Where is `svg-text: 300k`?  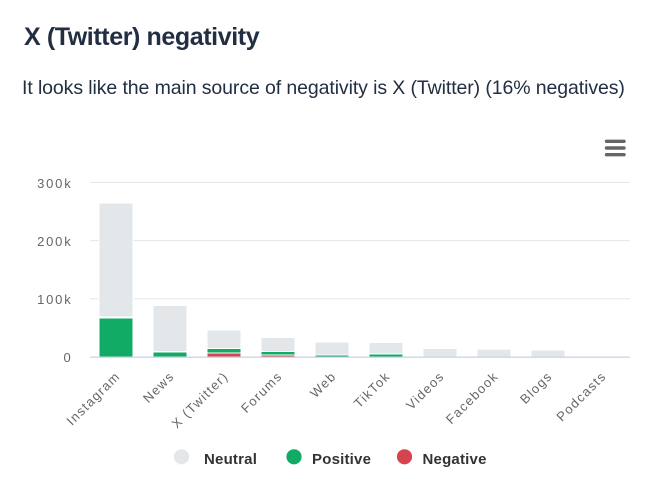 svg-text: 300k is located at coordinates (54, 183).